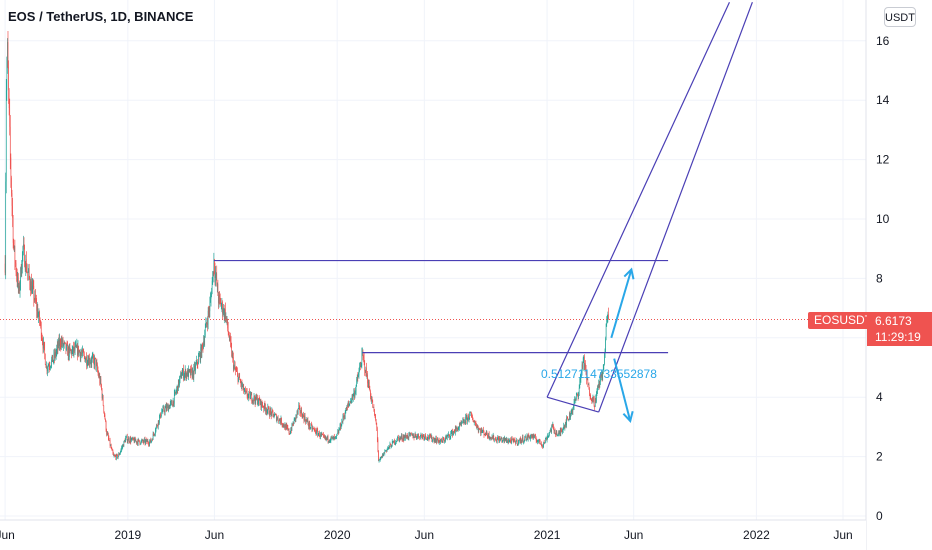  What do you see at coordinates (101, 16) in the screenshot?
I see `symbol-title: EOS / TetherUS, 1D, BINANCE` at bounding box center [101, 16].